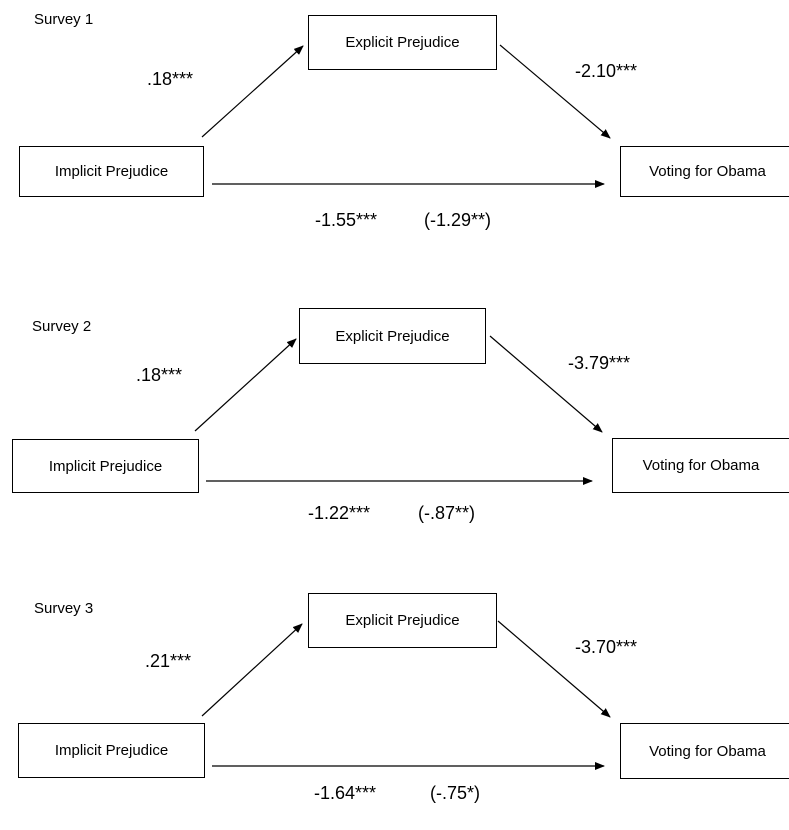 The width and height of the screenshot is (789, 830). What do you see at coordinates (606, 647) in the screenshot?
I see `coef-explicit-to-outcome: -3.70***` at bounding box center [606, 647].